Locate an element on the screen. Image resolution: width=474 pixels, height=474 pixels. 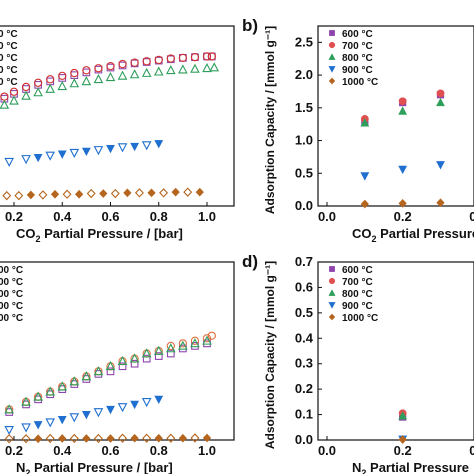
x-tick-label: 0.4 is located at coordinates (471, 450).